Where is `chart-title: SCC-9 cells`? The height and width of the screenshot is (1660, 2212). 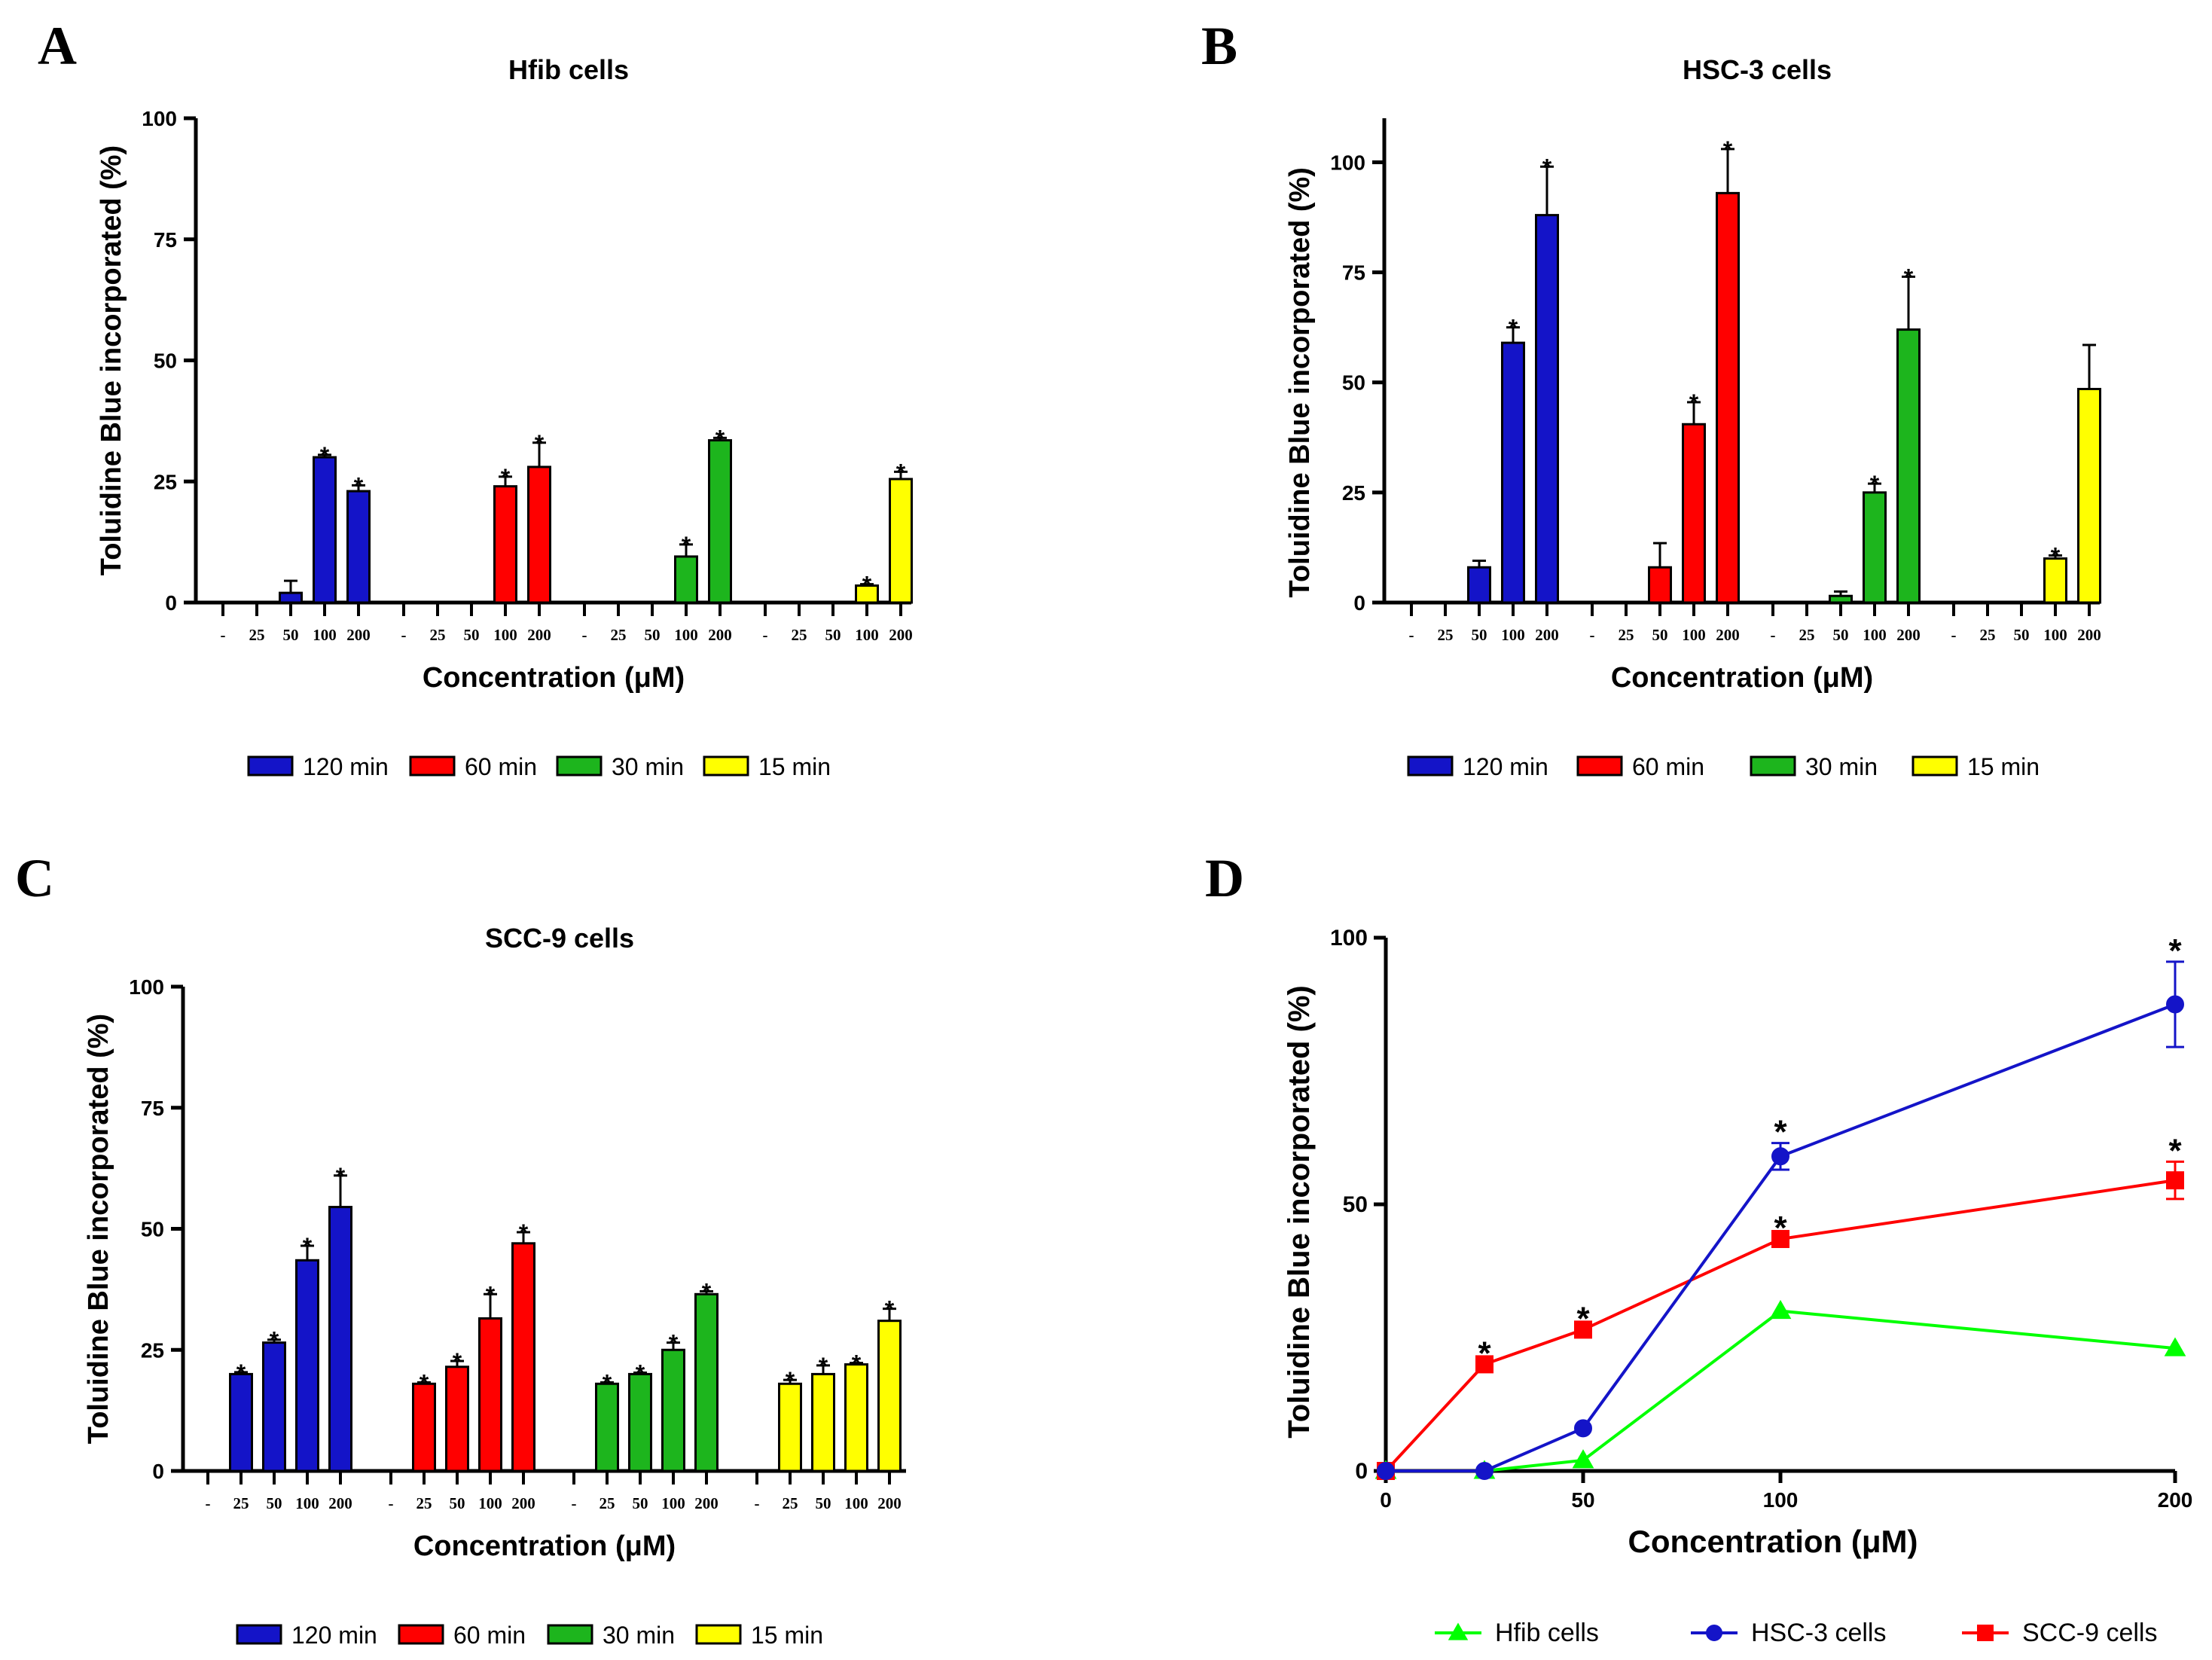
chart-title: SCC-9 cells is located at coordinates (559, 938).